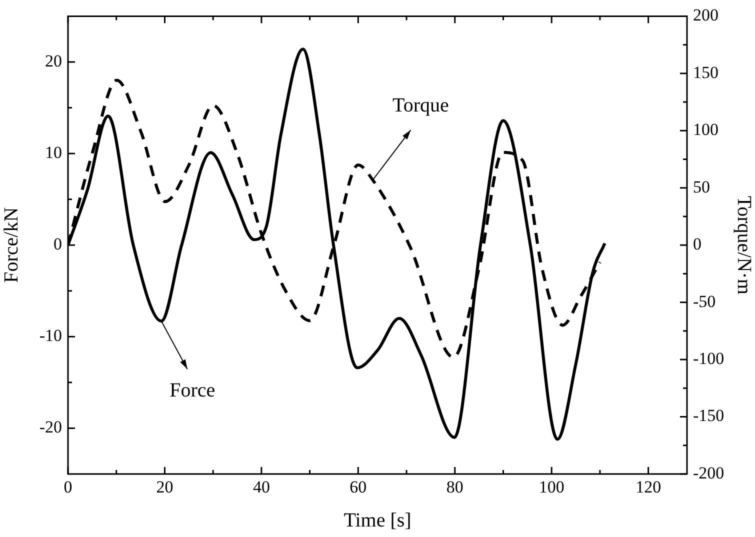 Image resolution: width=755 pixels, height=537 pixels. What do you see at coordinates (420, 105) in the screenshot?
I see `annotation: Torque` at bounding box center [420, 105].